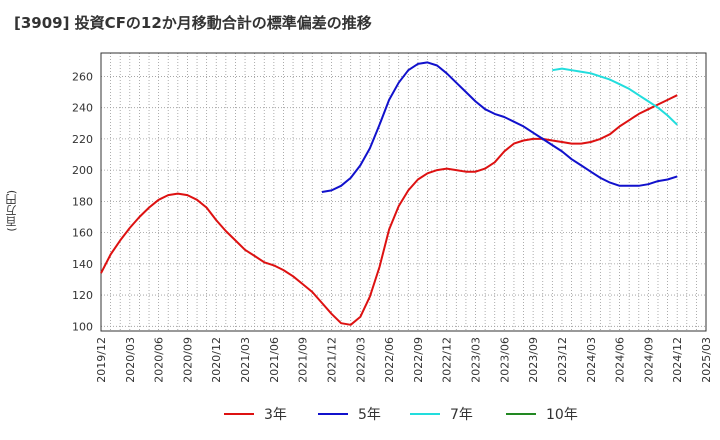 The height and width of the screenshot is (440, 720). I want to click on y-tick-label: 220, so click(82, 139).